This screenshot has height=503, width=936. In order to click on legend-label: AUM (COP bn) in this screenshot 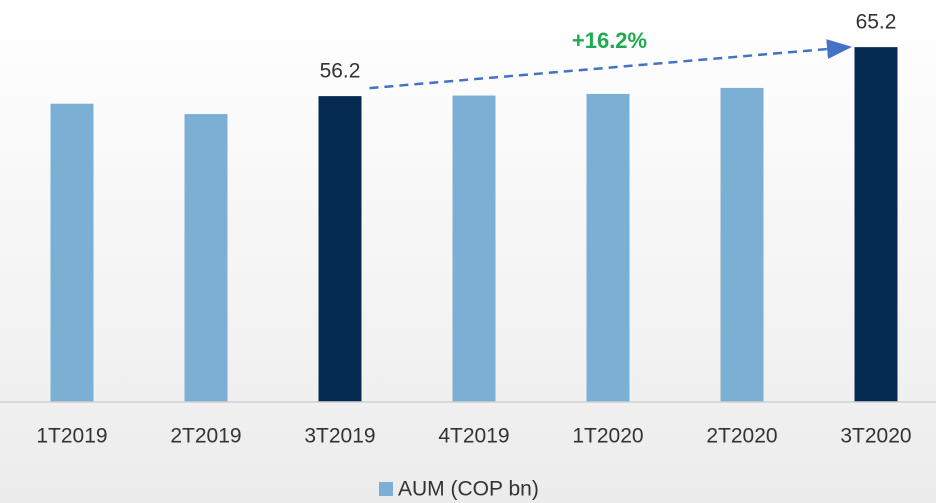, I will do `click(468, 489)`.